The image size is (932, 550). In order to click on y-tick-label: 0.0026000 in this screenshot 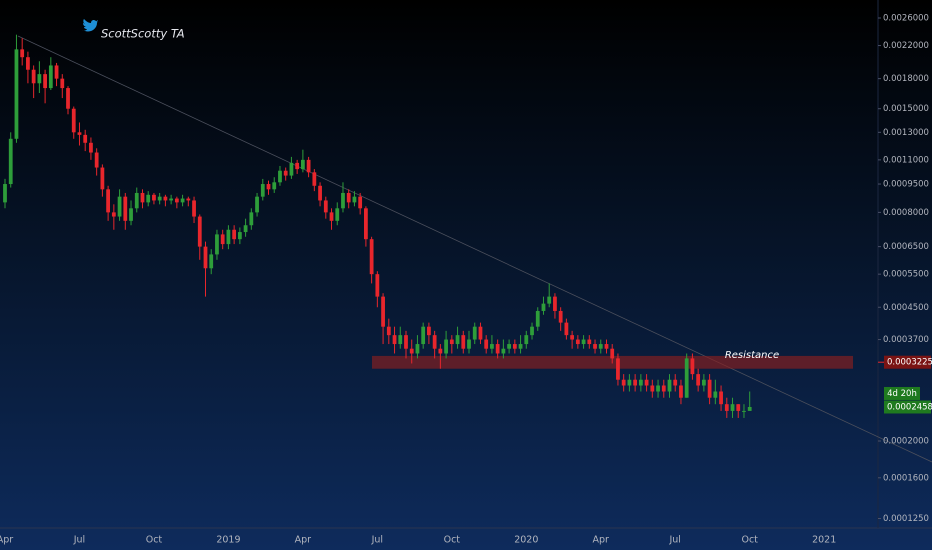, I will do `click(906, 19)`.